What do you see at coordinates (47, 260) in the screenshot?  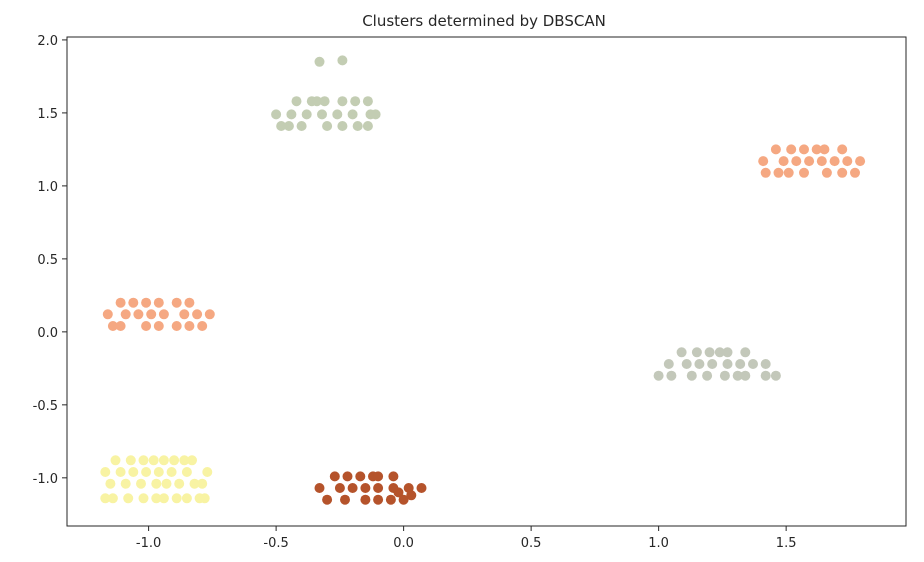 I see `y-tick-label: 0.5` at bounding box center [47, 260].